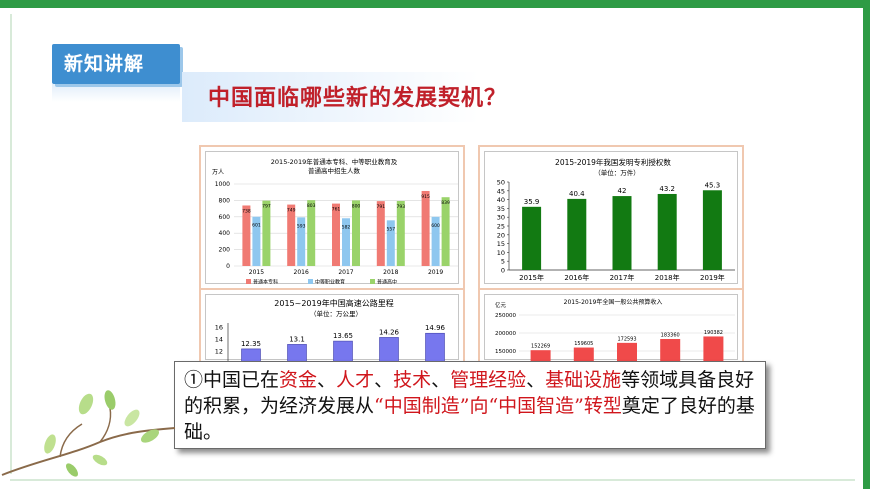  I want to click on y-tick-label: 200, so click(225, 250).